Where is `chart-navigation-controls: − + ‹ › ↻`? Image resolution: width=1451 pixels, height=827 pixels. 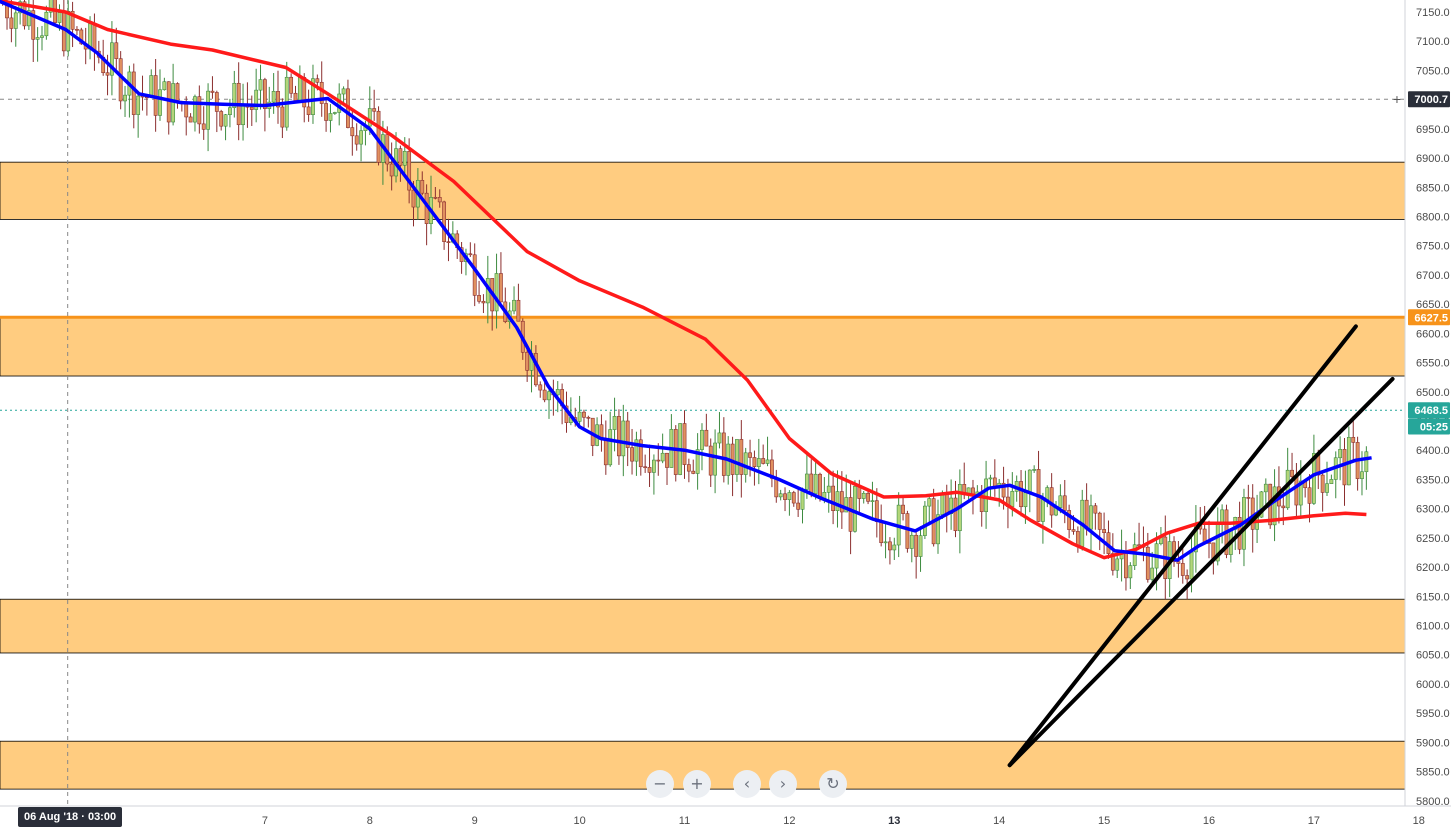
chart-navigation-controls: − + ‹ › ↻ is located at coordinates (751, 785).